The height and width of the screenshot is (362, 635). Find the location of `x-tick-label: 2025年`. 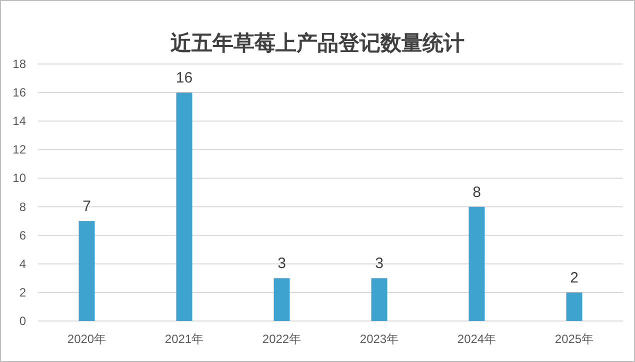

x-tick-label: 2025年 is located at coordinates (574, 339).